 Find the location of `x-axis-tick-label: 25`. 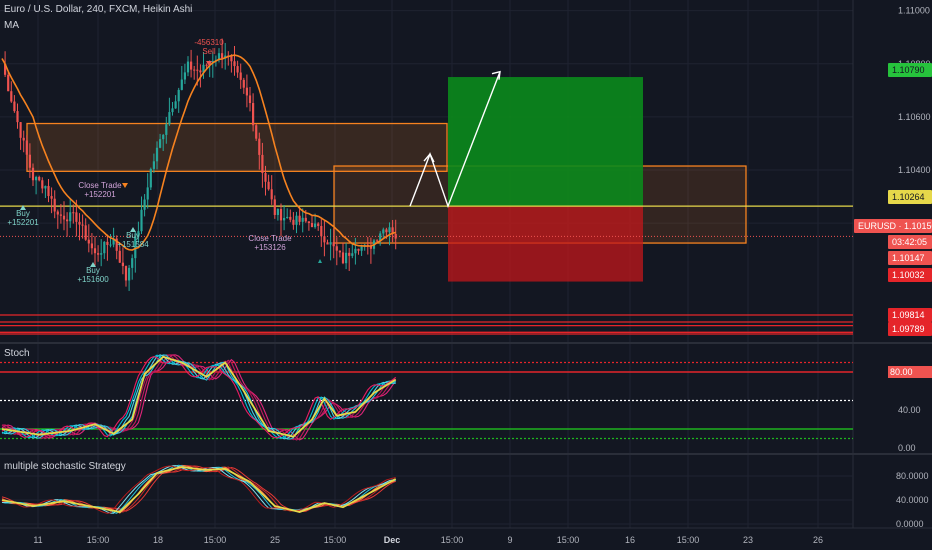

x-axis-tick-label: 25 is located at coordinates (275, 540).